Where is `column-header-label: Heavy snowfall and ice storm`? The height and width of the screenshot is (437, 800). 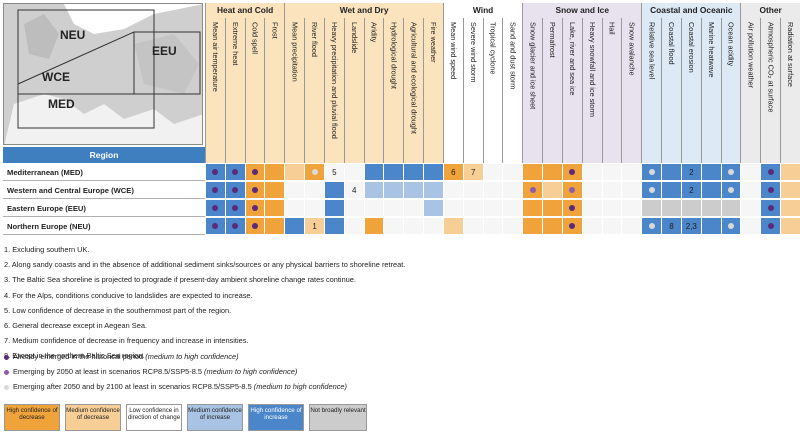 column-header-label: Heavy snowfall and ice storm is located at coordinates (592, 69).